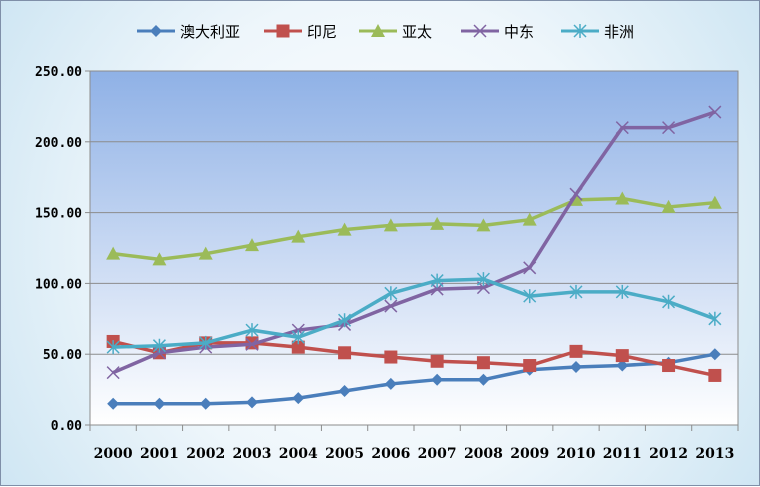  Describe the element at coordinates (668, 454) in the screenshot. I see `x-tick-label: 2012` at that location.